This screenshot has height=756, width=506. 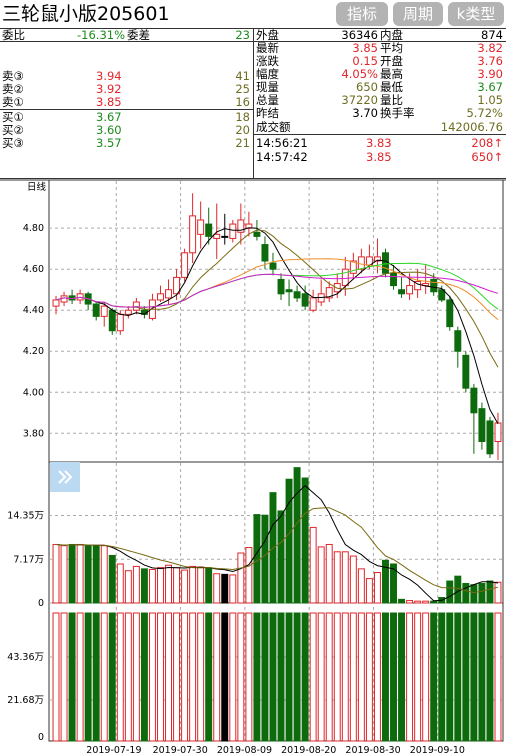 What do you see at coordinates (418, 14) in the screenshot?
I see `period-button: 周期` at bounding box center [418, 14].